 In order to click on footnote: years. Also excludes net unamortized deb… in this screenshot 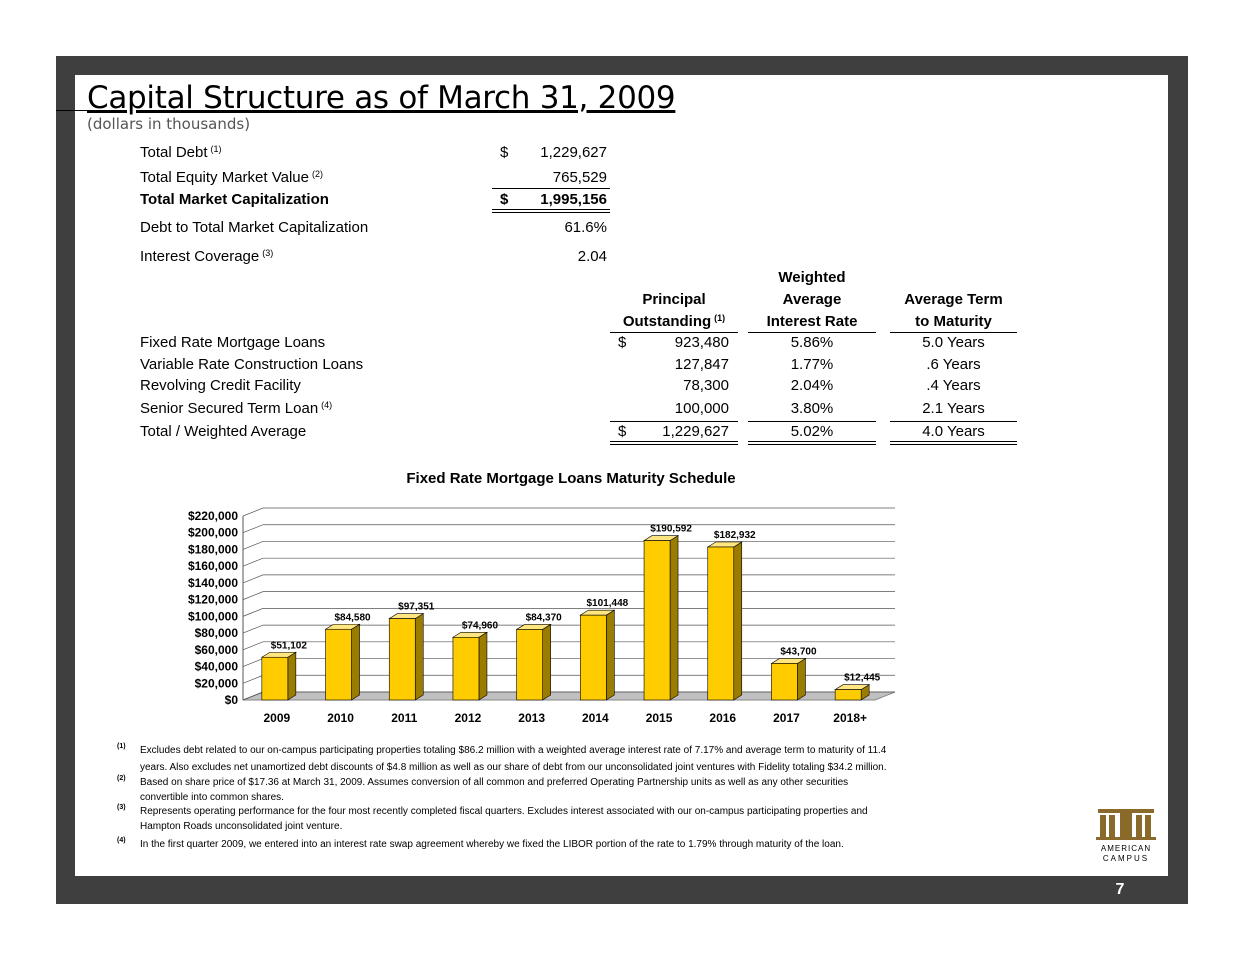, I will do `click(513, 767)`.